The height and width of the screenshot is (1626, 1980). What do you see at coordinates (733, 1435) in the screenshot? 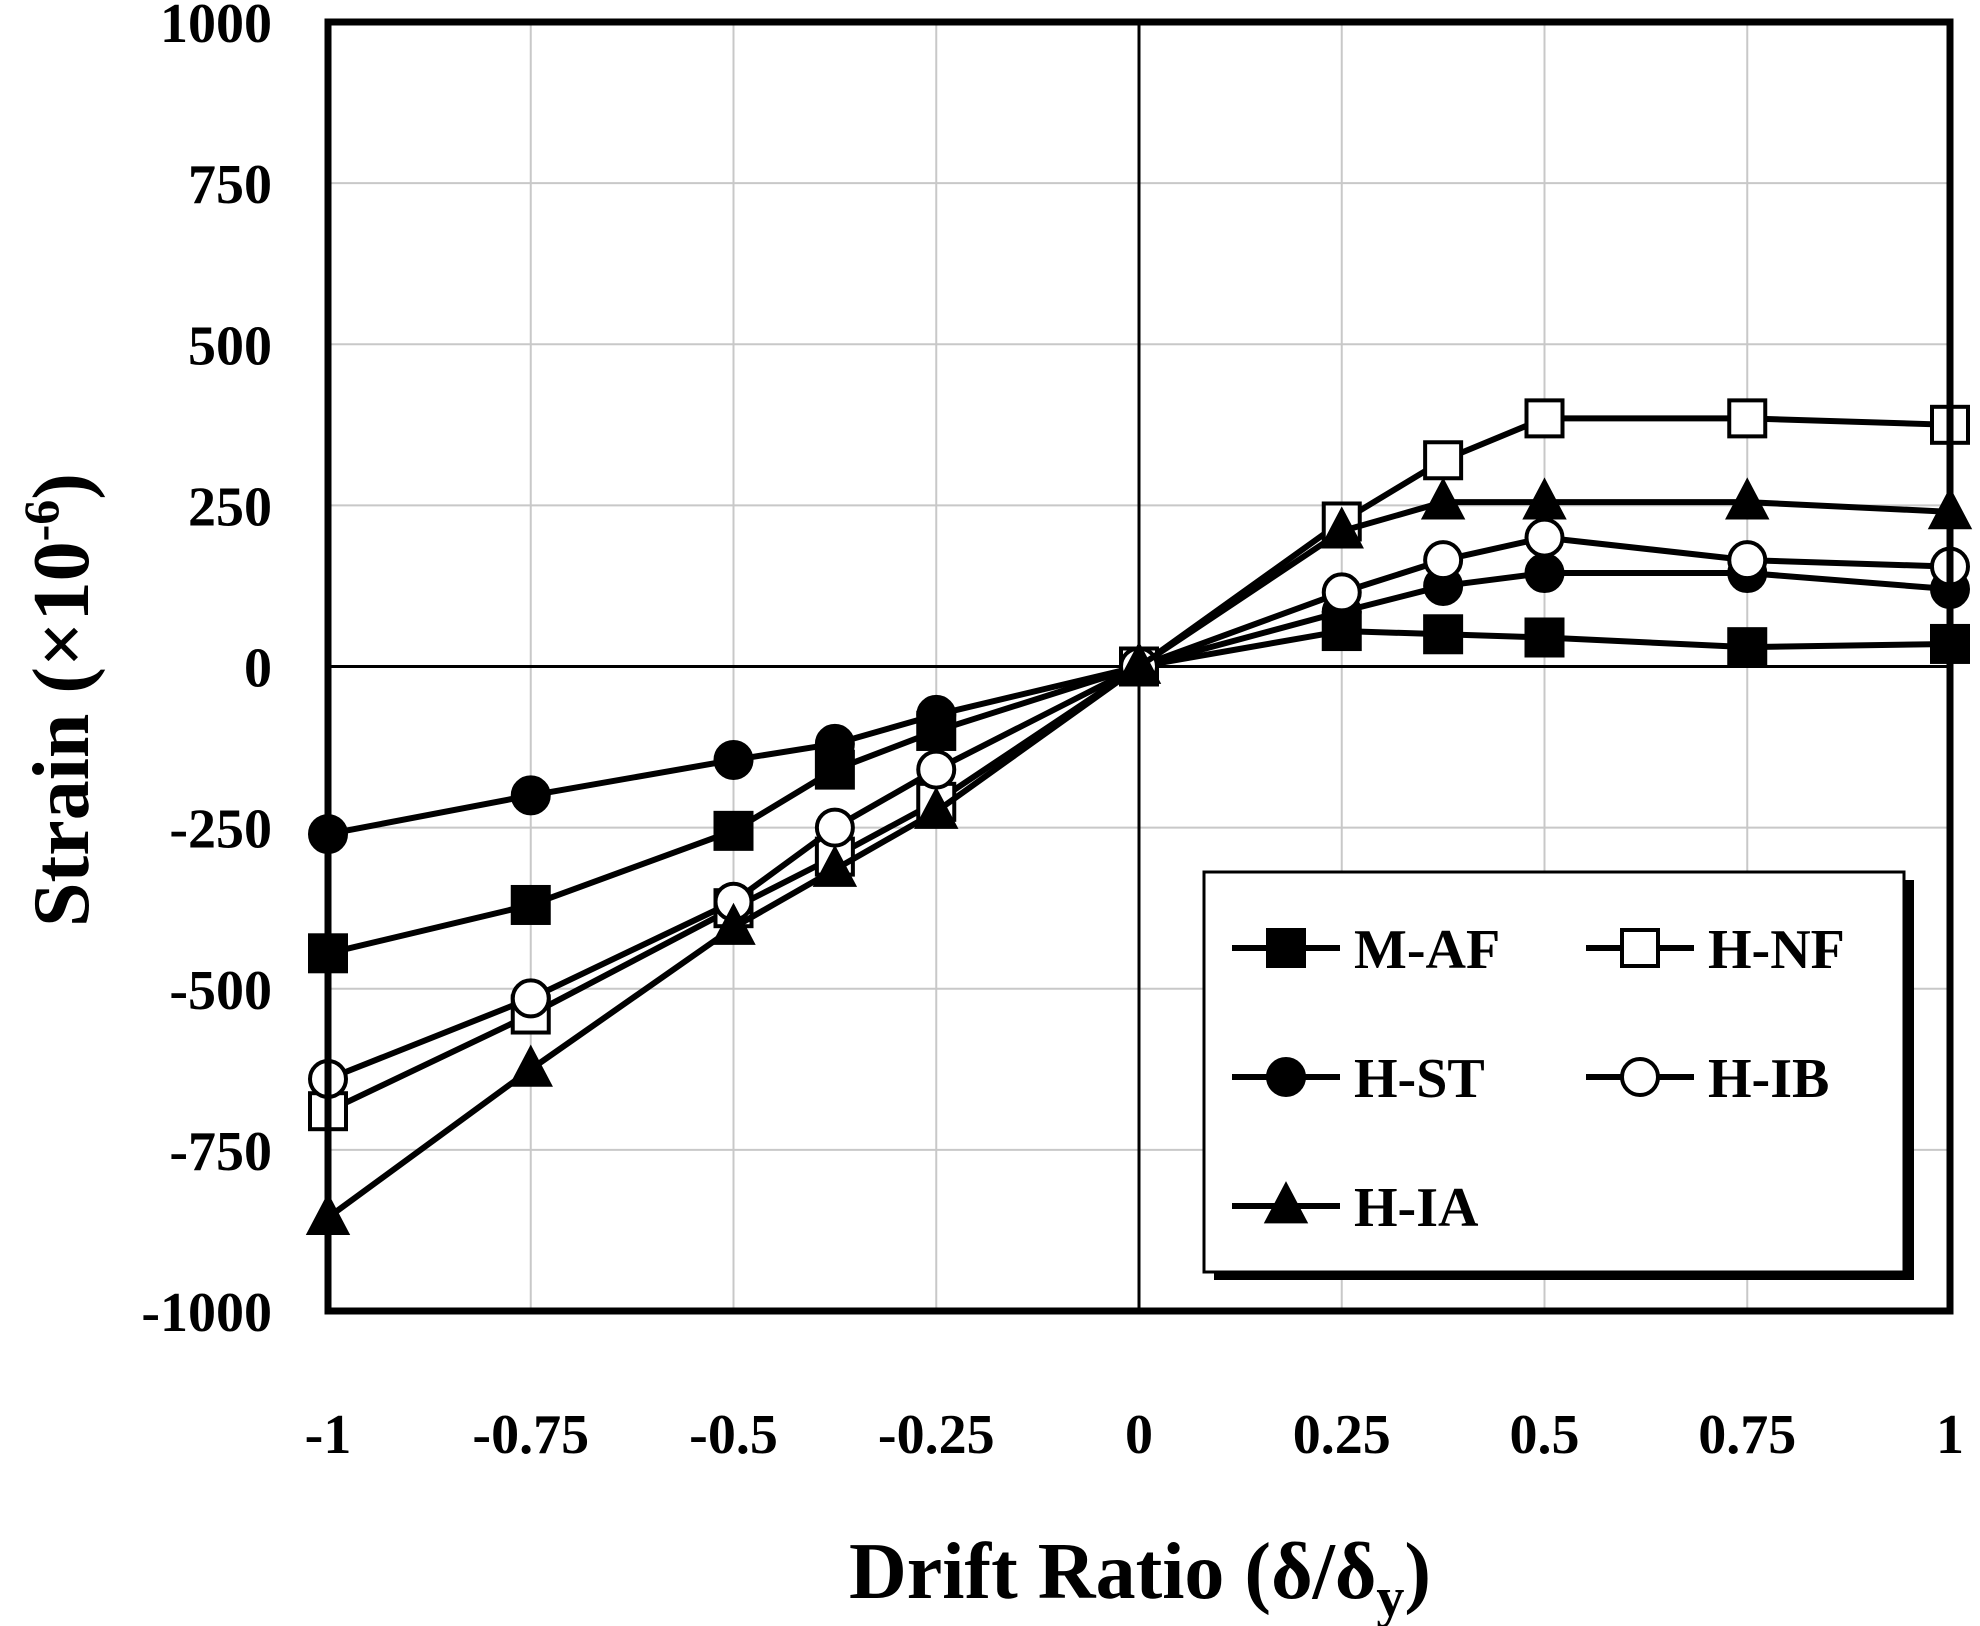
I see `x-tick-label: -0.5` at bounding box center [733, 1435].